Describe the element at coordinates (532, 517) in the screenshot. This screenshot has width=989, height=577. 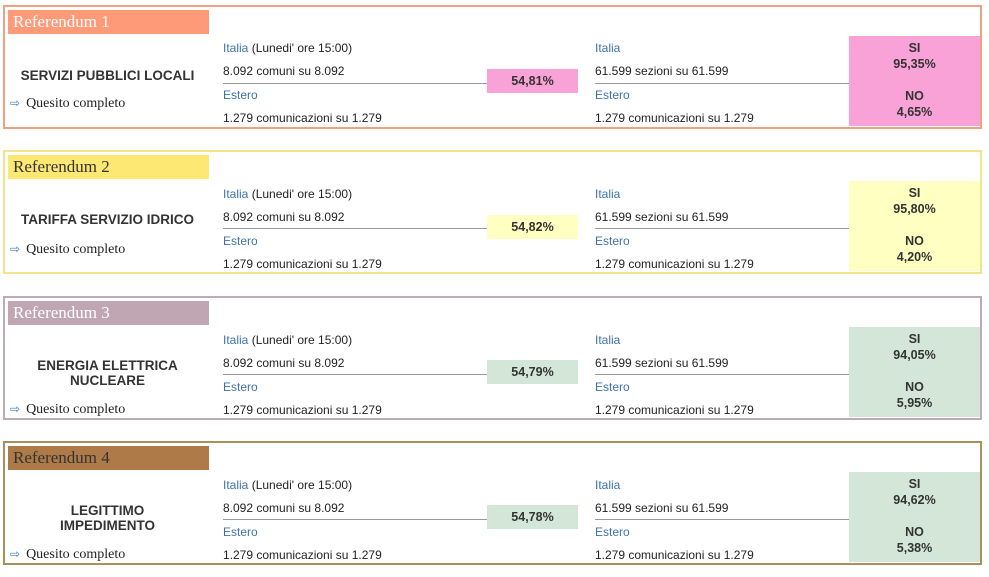
I see `affluenza-value: 54,78%` at that location.